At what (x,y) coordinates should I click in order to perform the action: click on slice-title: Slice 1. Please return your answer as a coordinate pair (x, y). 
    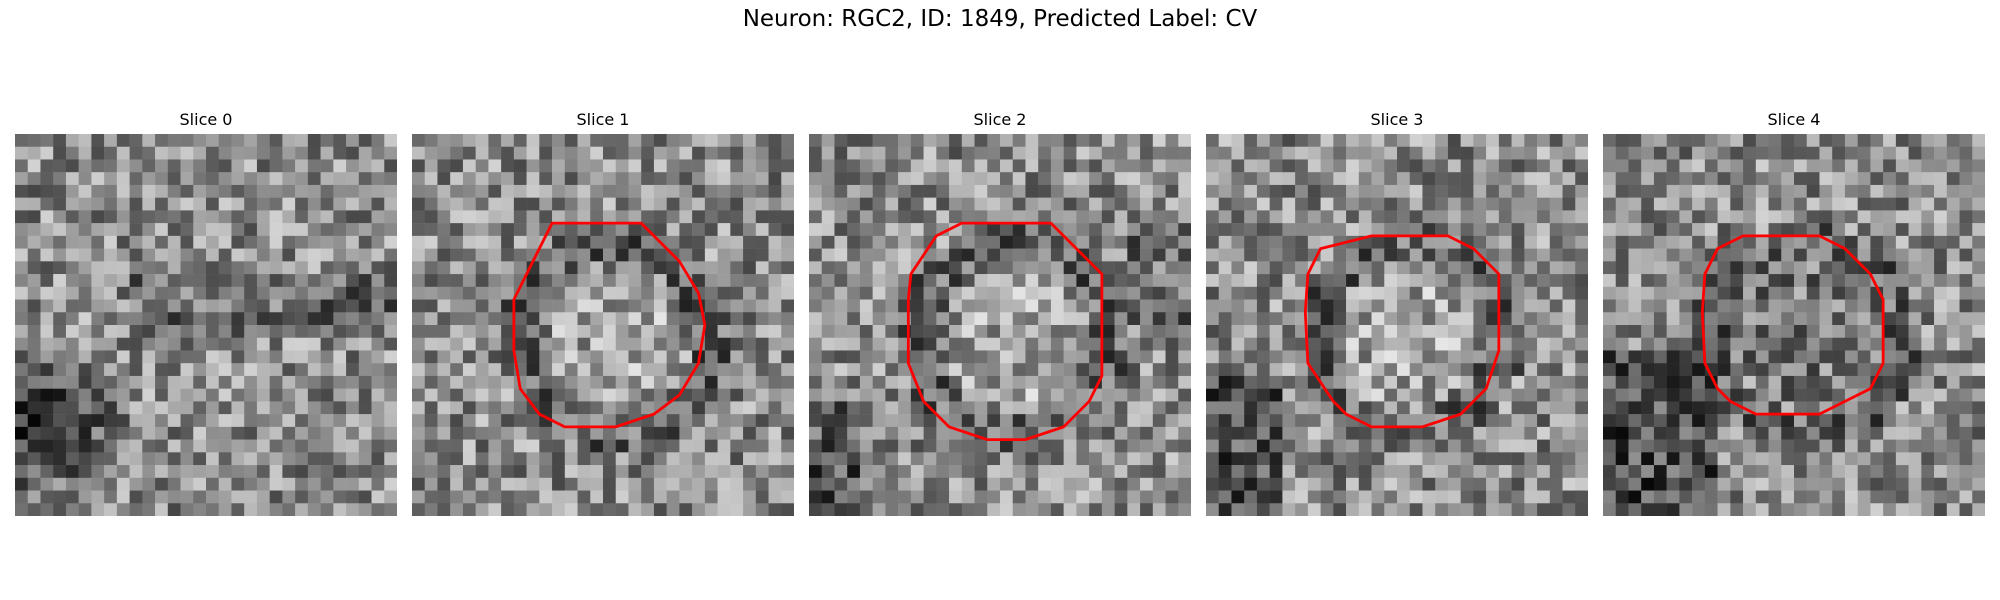
    Looking at the image, I should click on (603, 119).